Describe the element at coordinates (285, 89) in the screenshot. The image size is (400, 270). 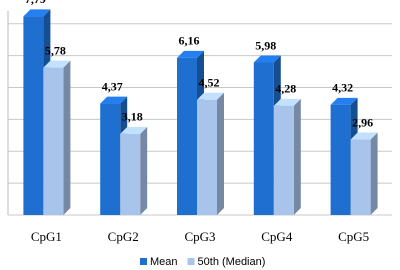
I see `value-label: 4,28` at that location.